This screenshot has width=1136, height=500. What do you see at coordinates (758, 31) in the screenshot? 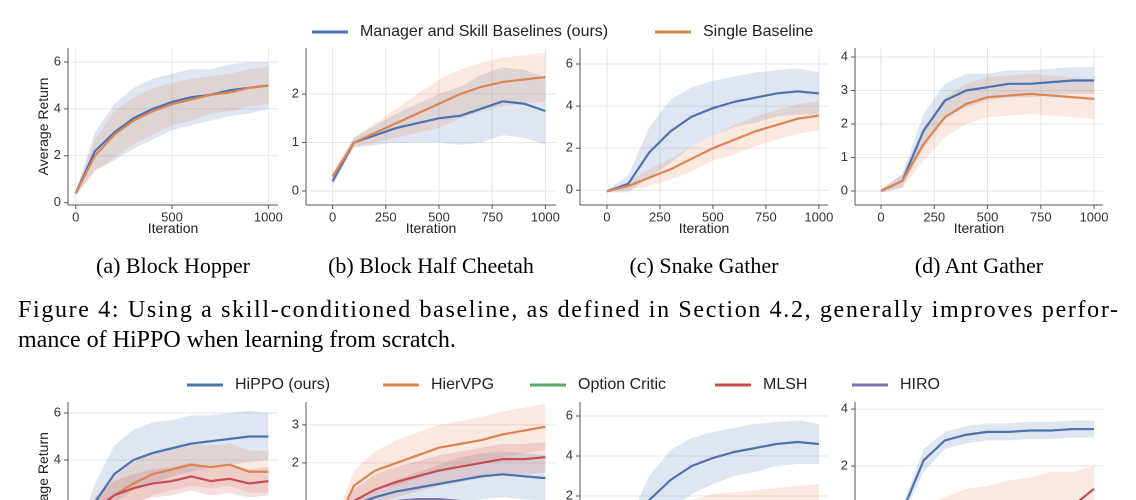
I see `legend-label: Single Baseline` at bounding box center [758, 31].